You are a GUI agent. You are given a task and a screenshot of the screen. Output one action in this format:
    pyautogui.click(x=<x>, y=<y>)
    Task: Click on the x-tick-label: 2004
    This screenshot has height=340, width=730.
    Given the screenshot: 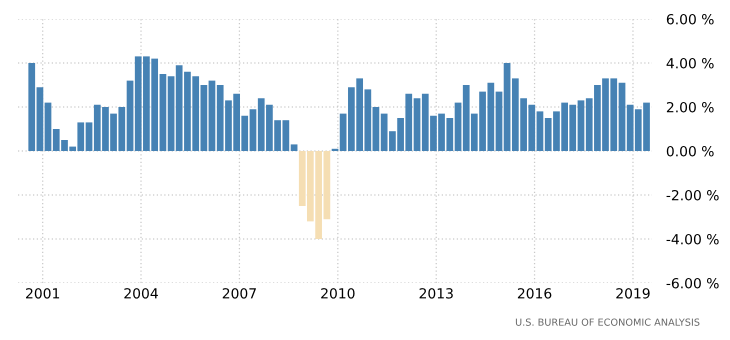 What is the action you would take?
    pyautogui.click(x=141, y=293)
    